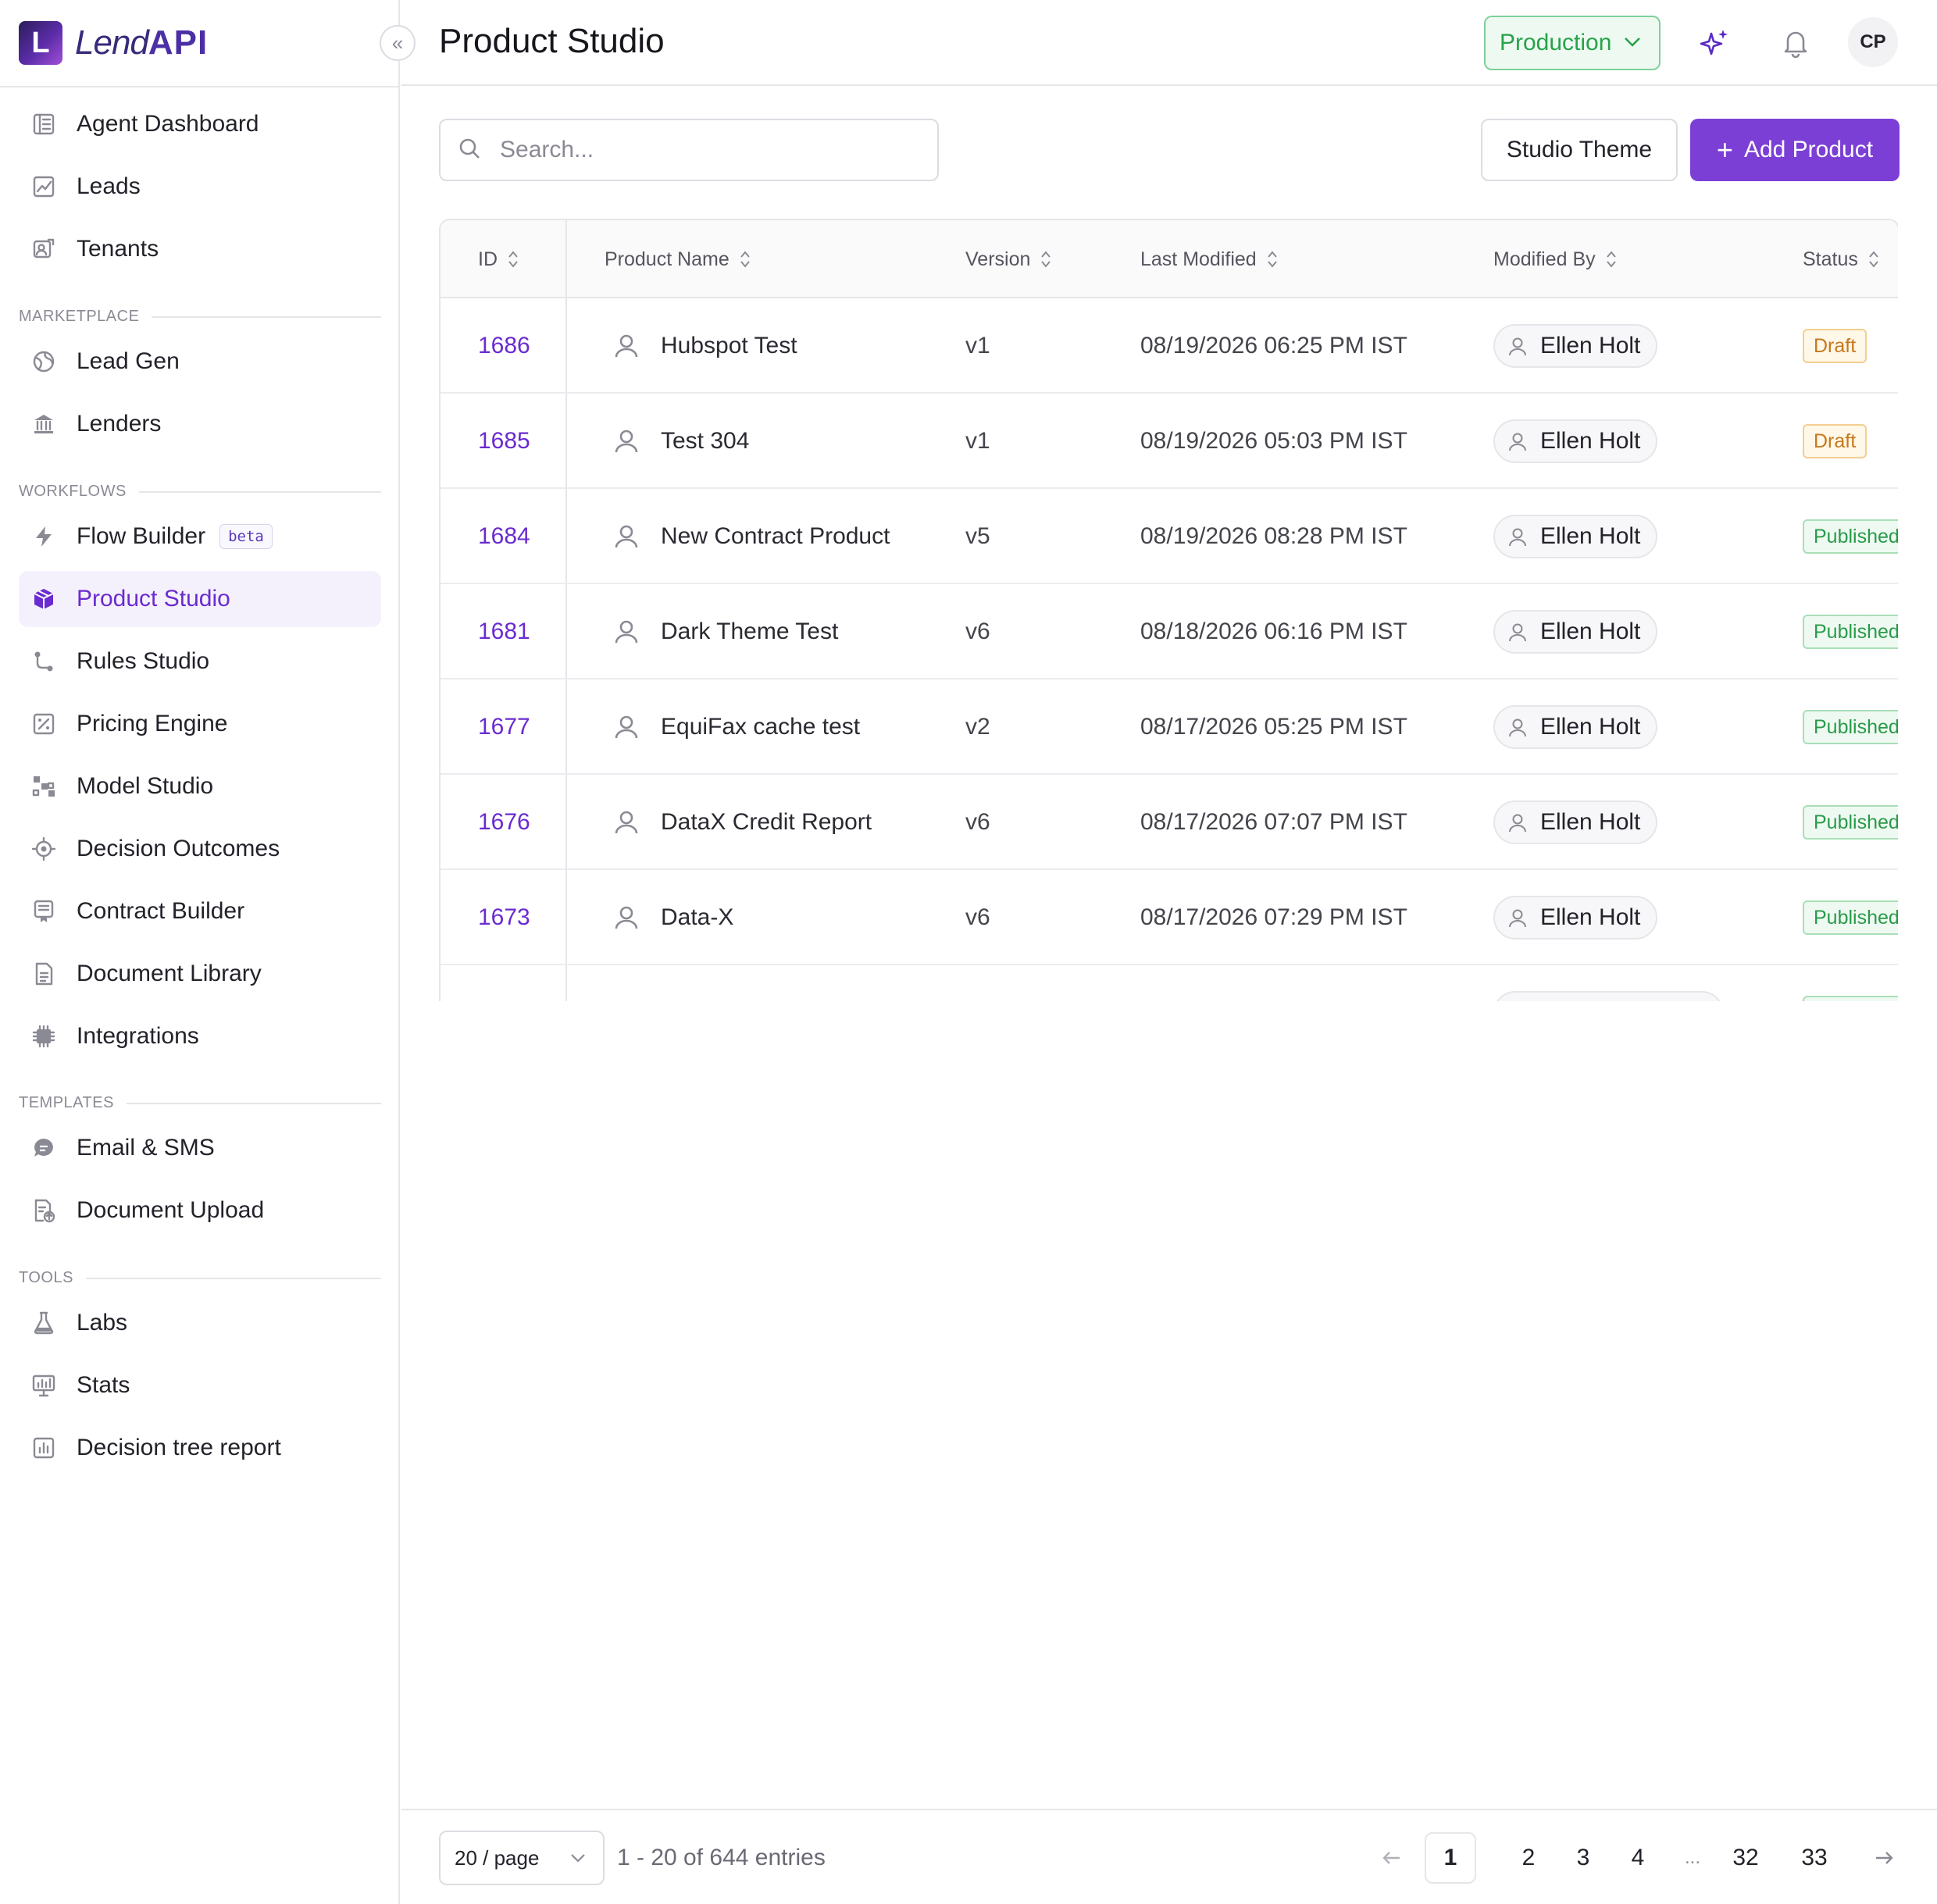 Image resolution: width=1937 pixels, height=1904 pixels. Describe the element at coordinates (1583, 1857) in the screenshot. I see `page-button-3: 3` at that location.